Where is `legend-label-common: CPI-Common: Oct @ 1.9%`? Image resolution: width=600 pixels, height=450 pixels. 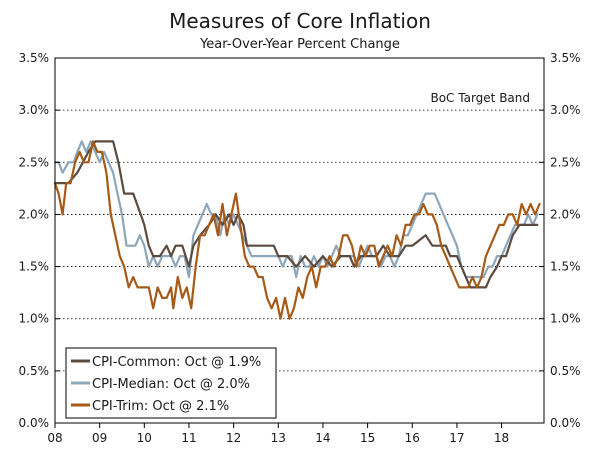 legend-label-common: CPI-Common: Oct @ 1.9% is located at coordinates (176, 362).